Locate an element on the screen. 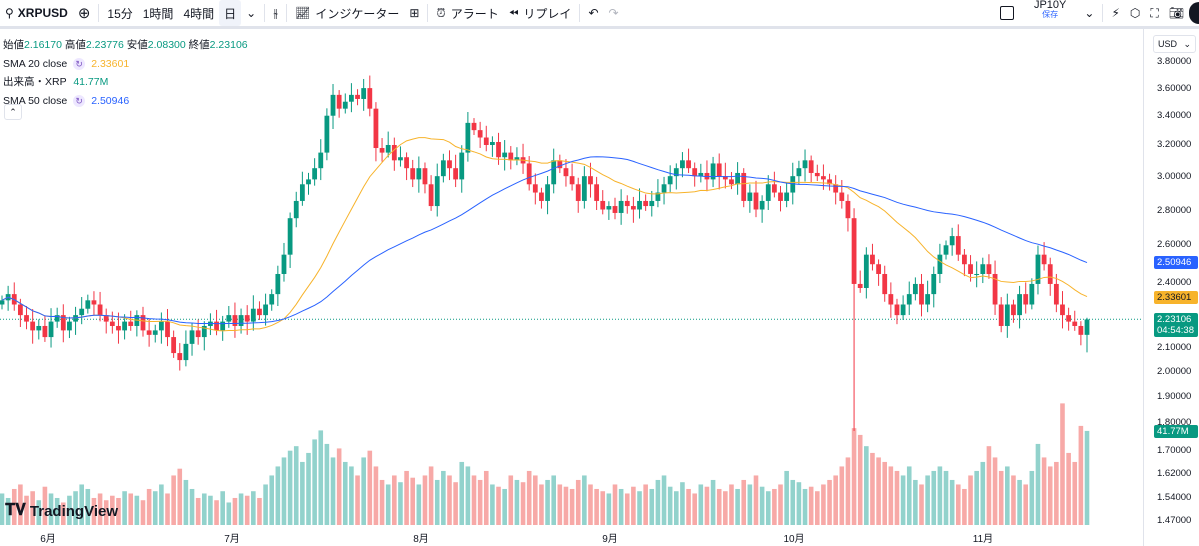 This screenshot has width=1199, height=546. plus-circle-icon: ⊕ is located at coordinates (84, 13).